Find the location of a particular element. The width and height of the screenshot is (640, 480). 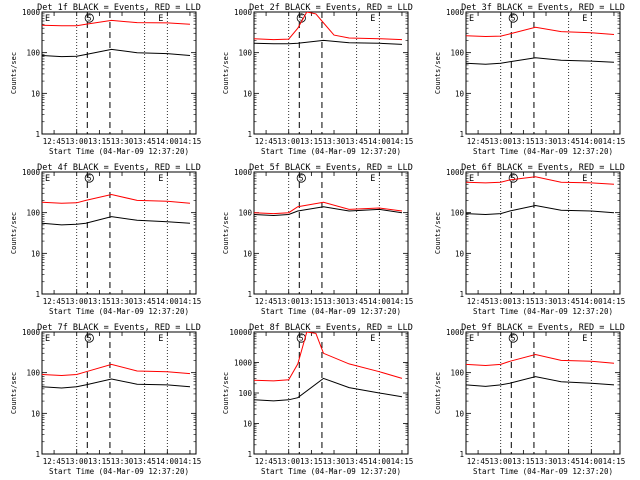

chart-title: Det 3f BLACK = Events, RED = LLD is located at coordinates (543, 8).